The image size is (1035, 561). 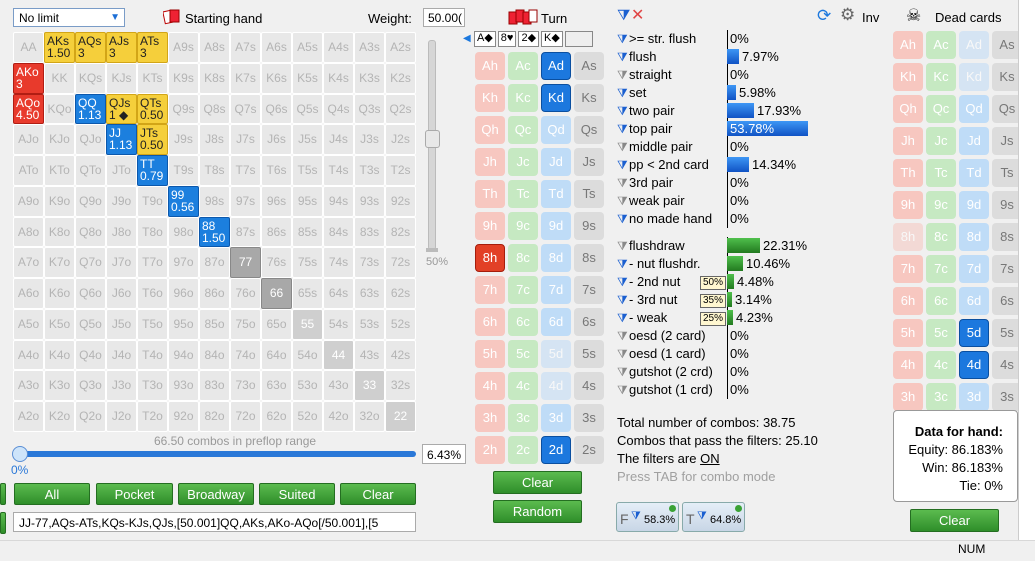 I want to click on range-cell: A7o, so click(x=28, y=263).